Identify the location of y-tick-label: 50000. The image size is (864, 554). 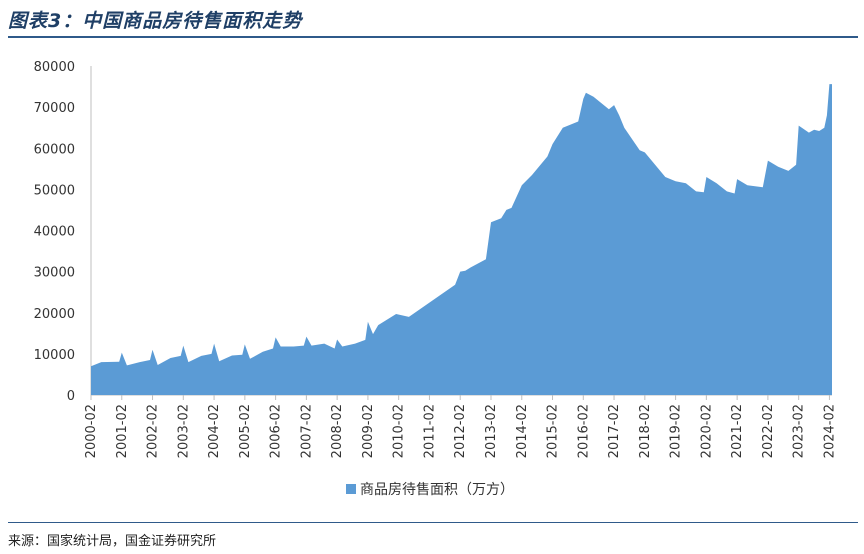
(54, 190).